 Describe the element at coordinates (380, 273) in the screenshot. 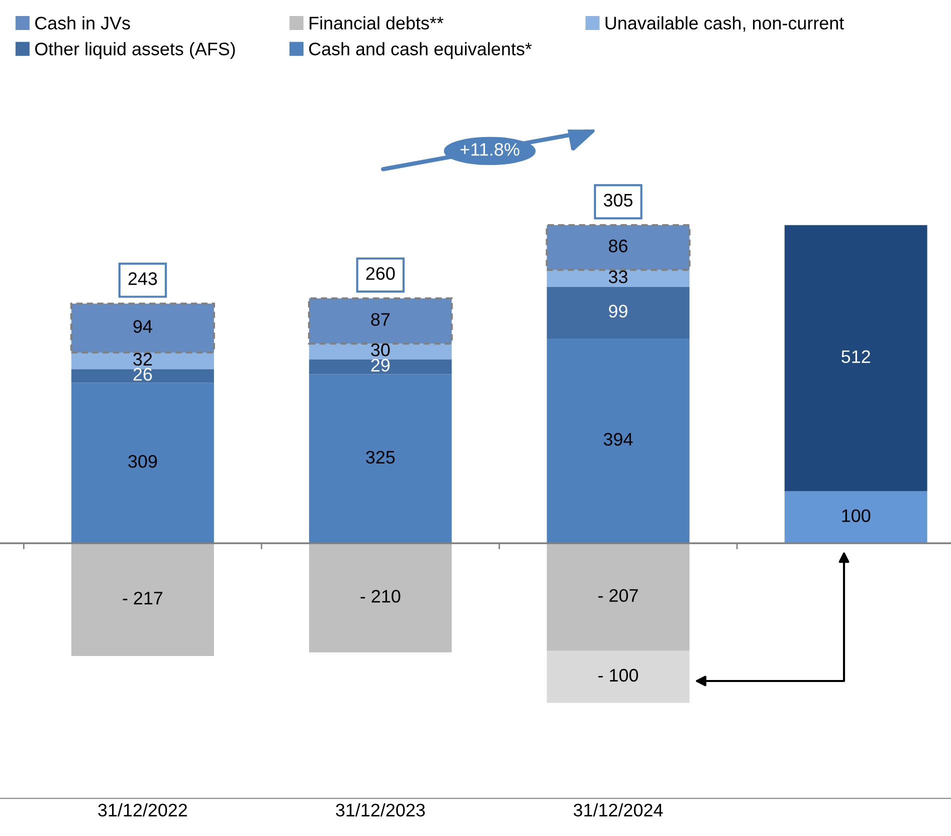

I see `total-label: 260` at that location.